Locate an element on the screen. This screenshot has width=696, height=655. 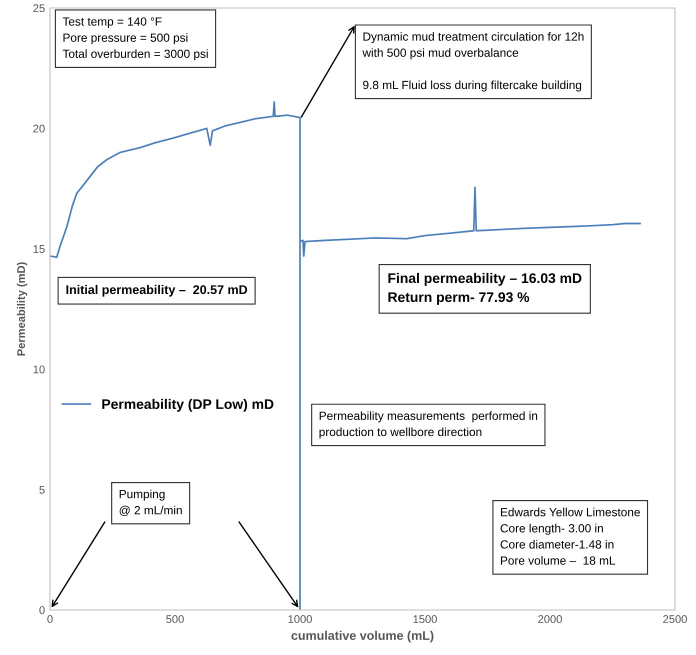
y-axis-title: Permeability (mD) is located at coordinates (22, 309).